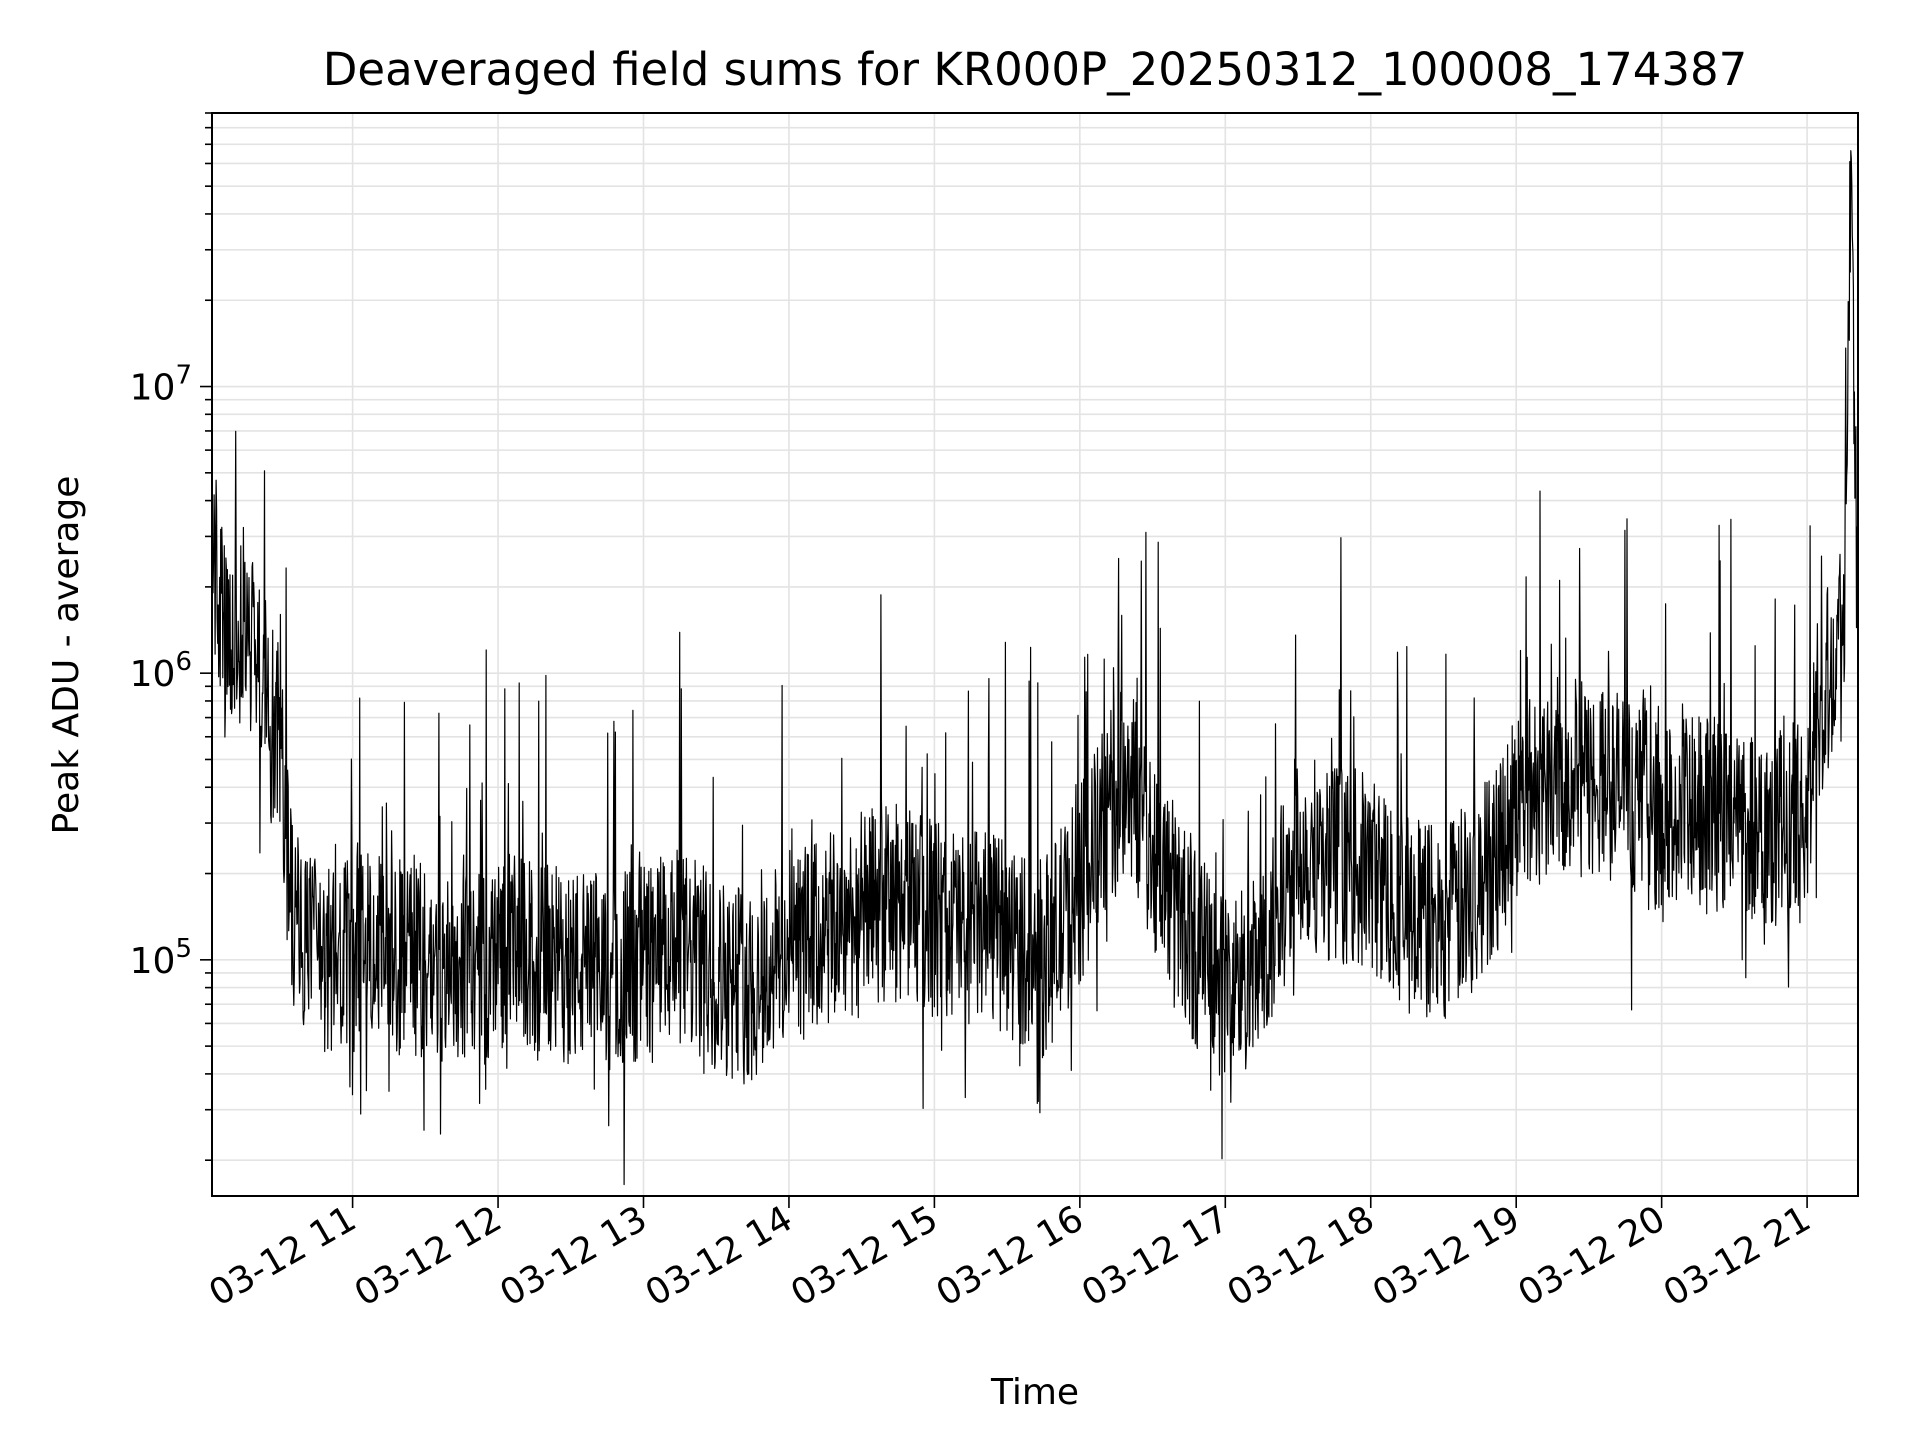 This screenshot has width=1920, height=1440. Describe the element at coordinates (1034, 1392) in the screenshot. I see `x-axis-label: Time` at that location.